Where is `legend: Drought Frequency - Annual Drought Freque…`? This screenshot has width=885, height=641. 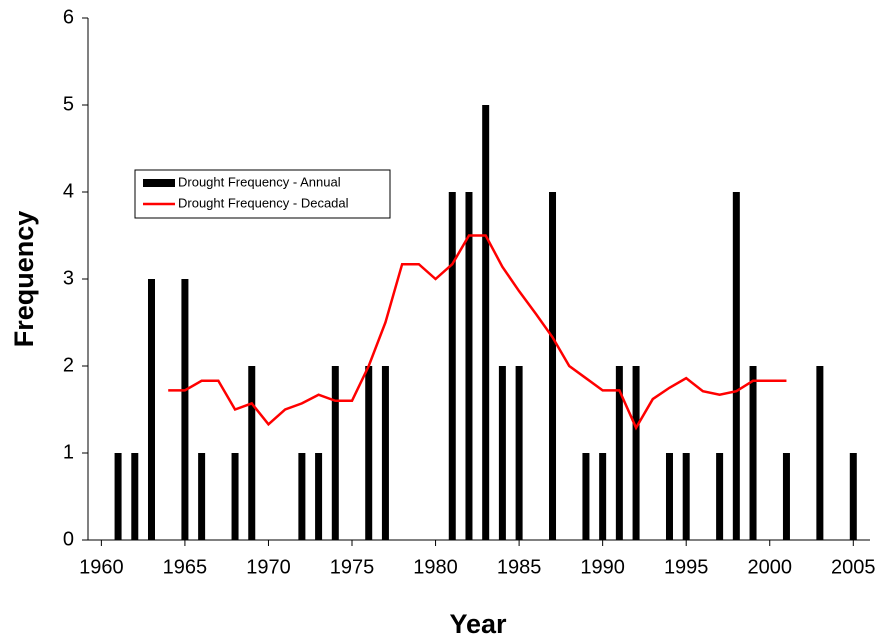 legend: Drought Frequency - Annual Drought Freque… is located at coordinates (262, 194).